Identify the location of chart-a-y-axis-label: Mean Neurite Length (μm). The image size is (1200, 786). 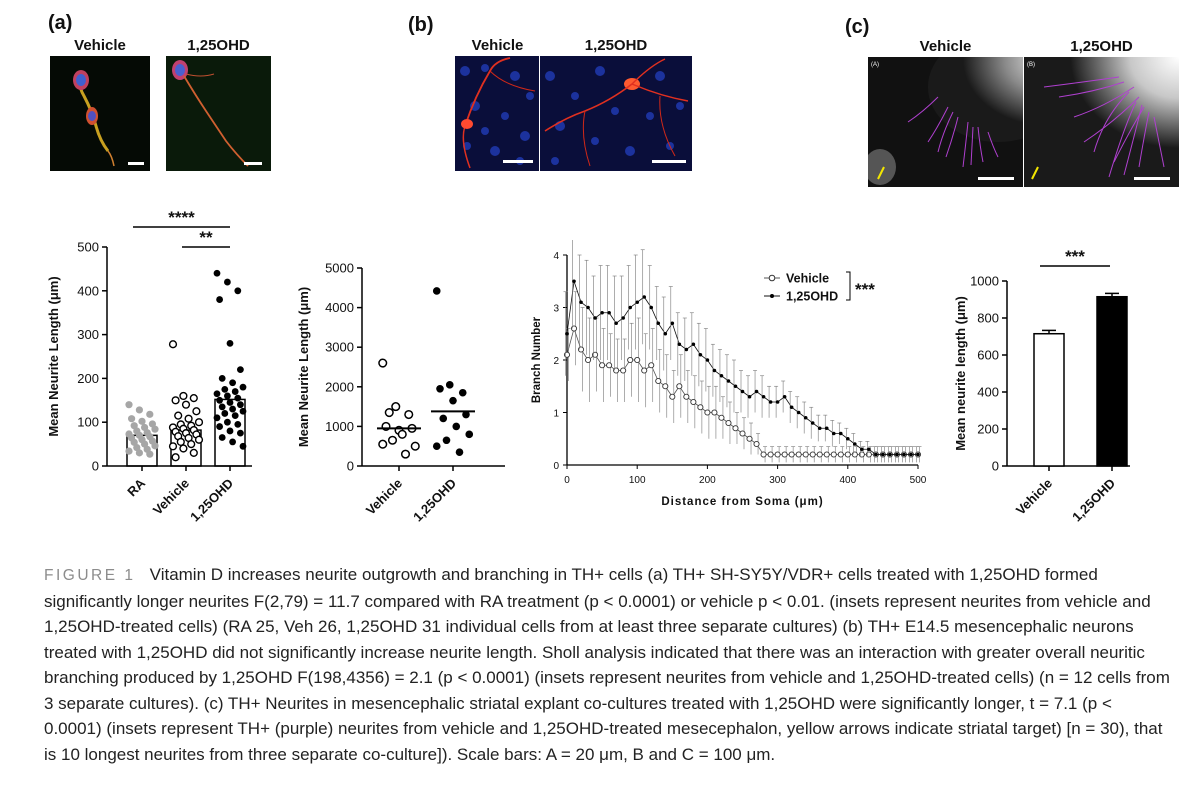
(53, 356).